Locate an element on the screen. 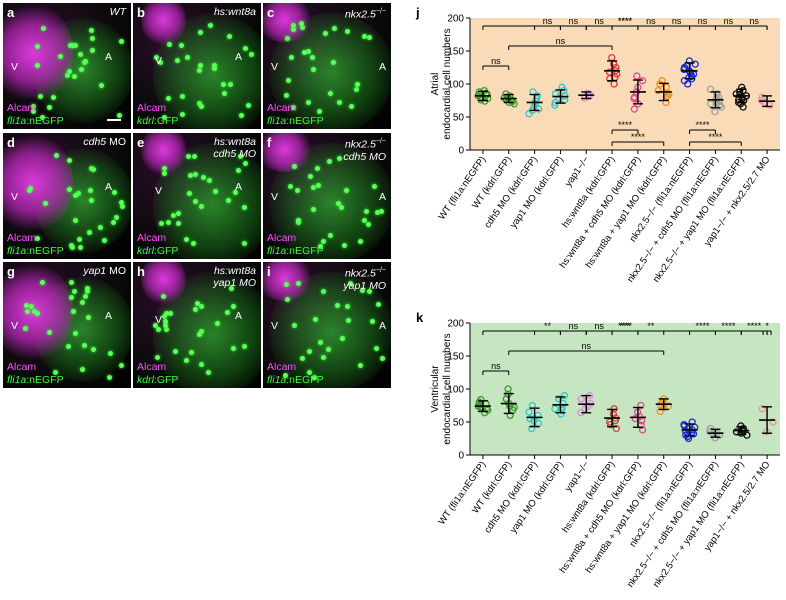  micrograph-panel-f: f nkx2.5−/− cdh5 MO V A Alcam fli1a:nEGFP is located at coordinates (327, 196).